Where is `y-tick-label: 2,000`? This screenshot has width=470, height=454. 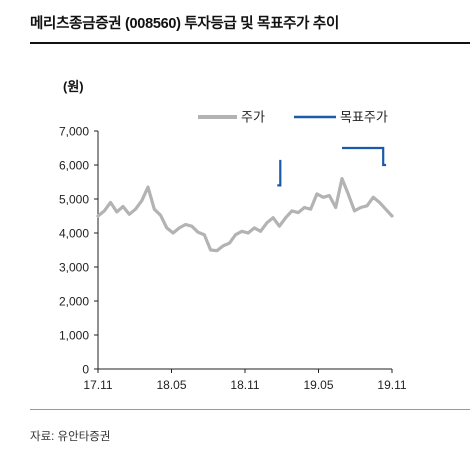
y-tick-label: 2,000 is located at coordinates (74, 302).